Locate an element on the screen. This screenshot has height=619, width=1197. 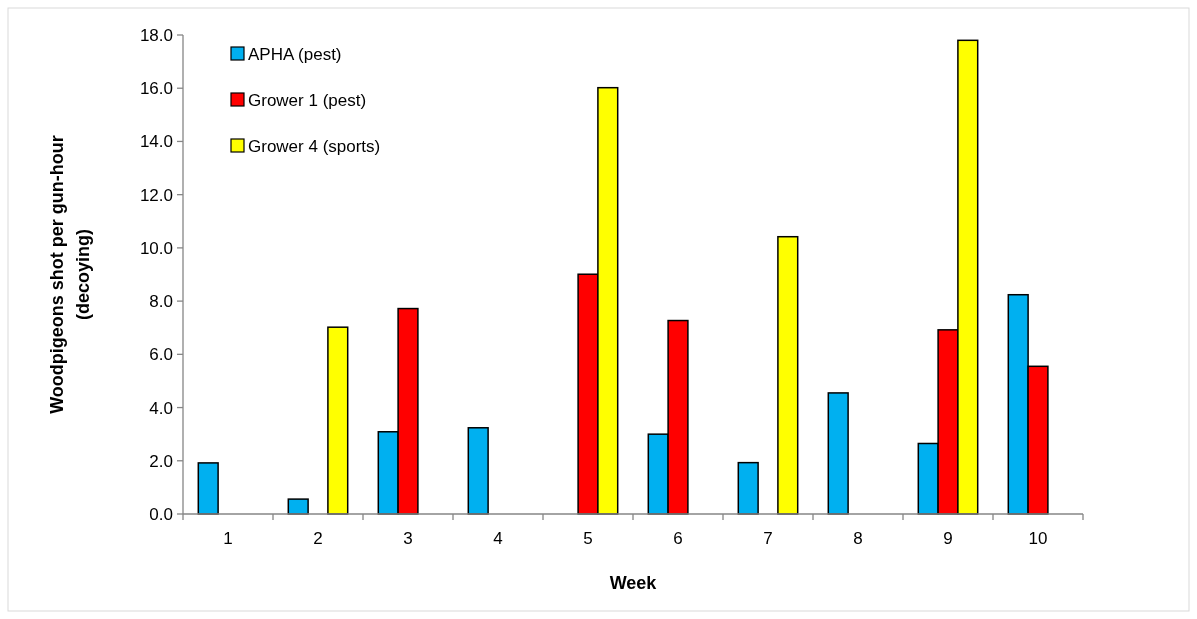
legend-label: APHA (pest) is located at coordinates (295, 54).